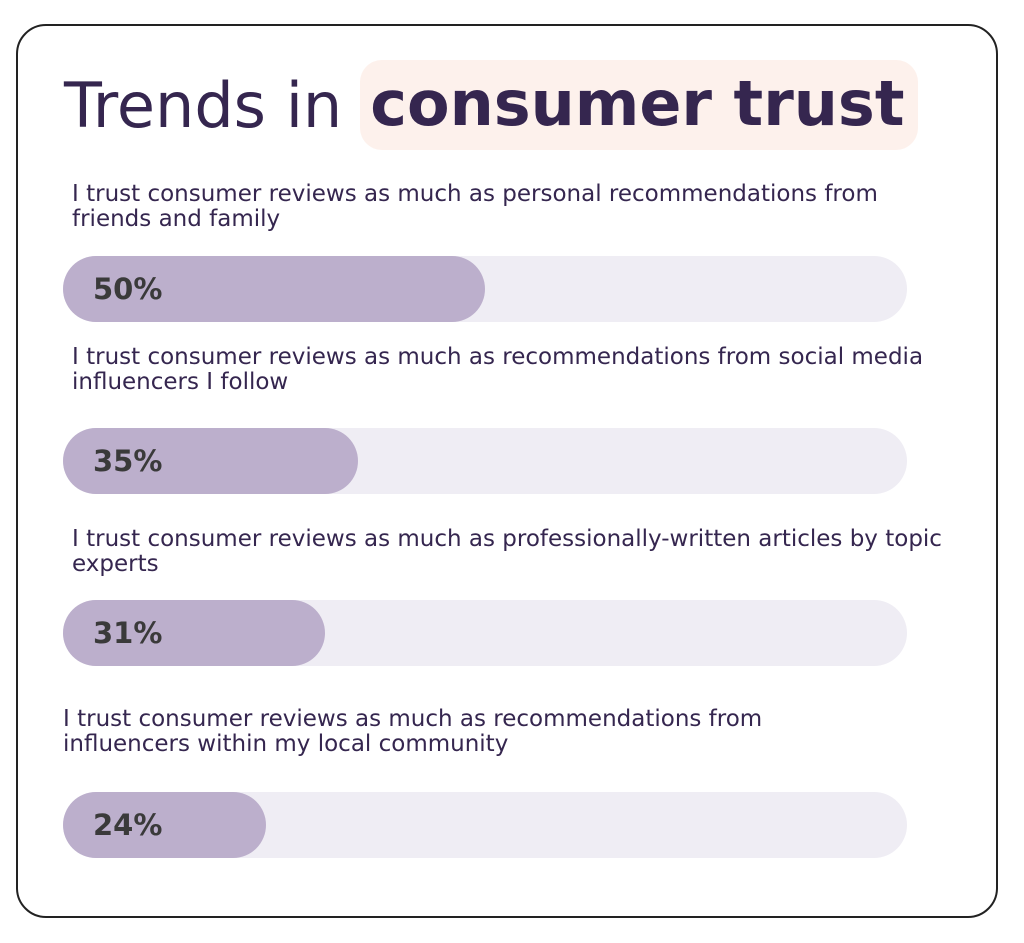 This screenshot has height=943, width=1024. I want to click on title-highlight: consumer trust, so click(639, 105).